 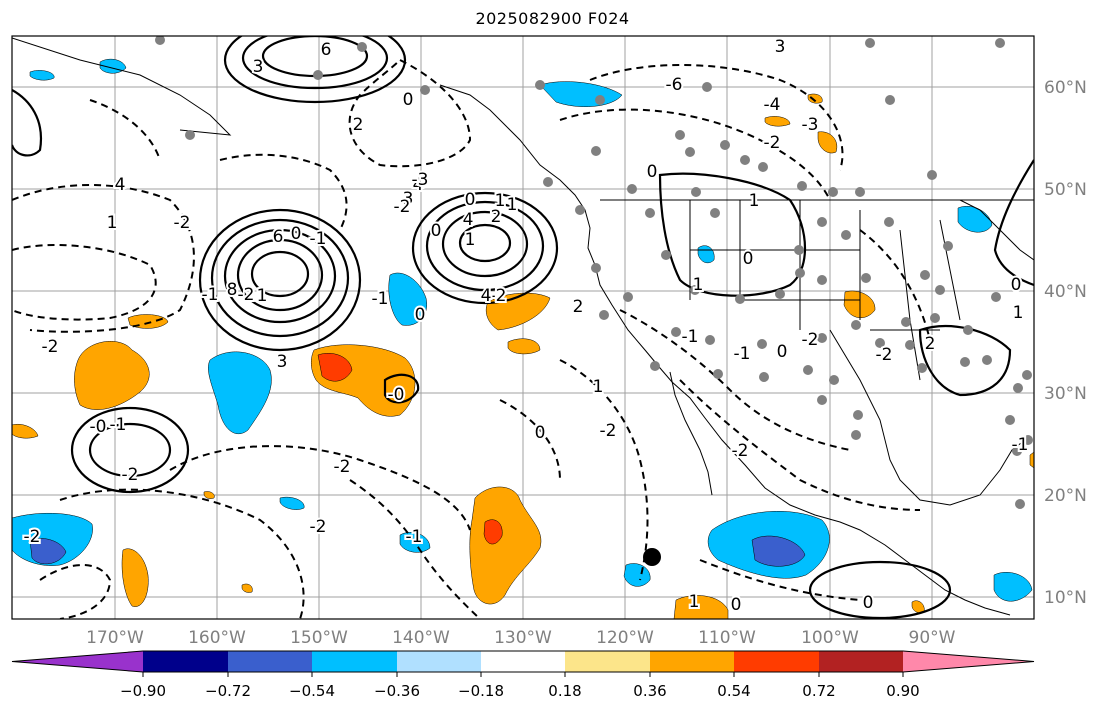 I want to click on lon-tick-label: 150°W, so click(x=319, y=638).